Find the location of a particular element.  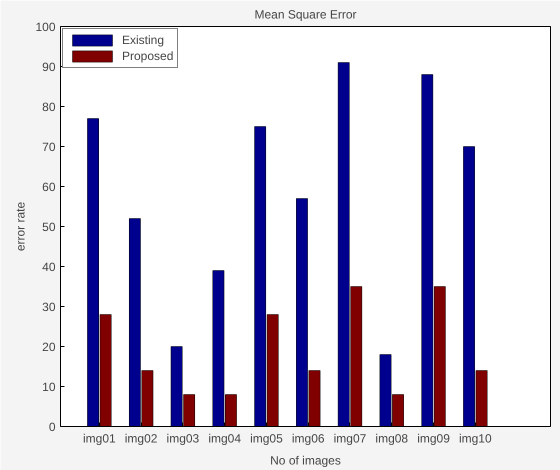

y-tick-label: 60 is located at coordinates (49, 187).